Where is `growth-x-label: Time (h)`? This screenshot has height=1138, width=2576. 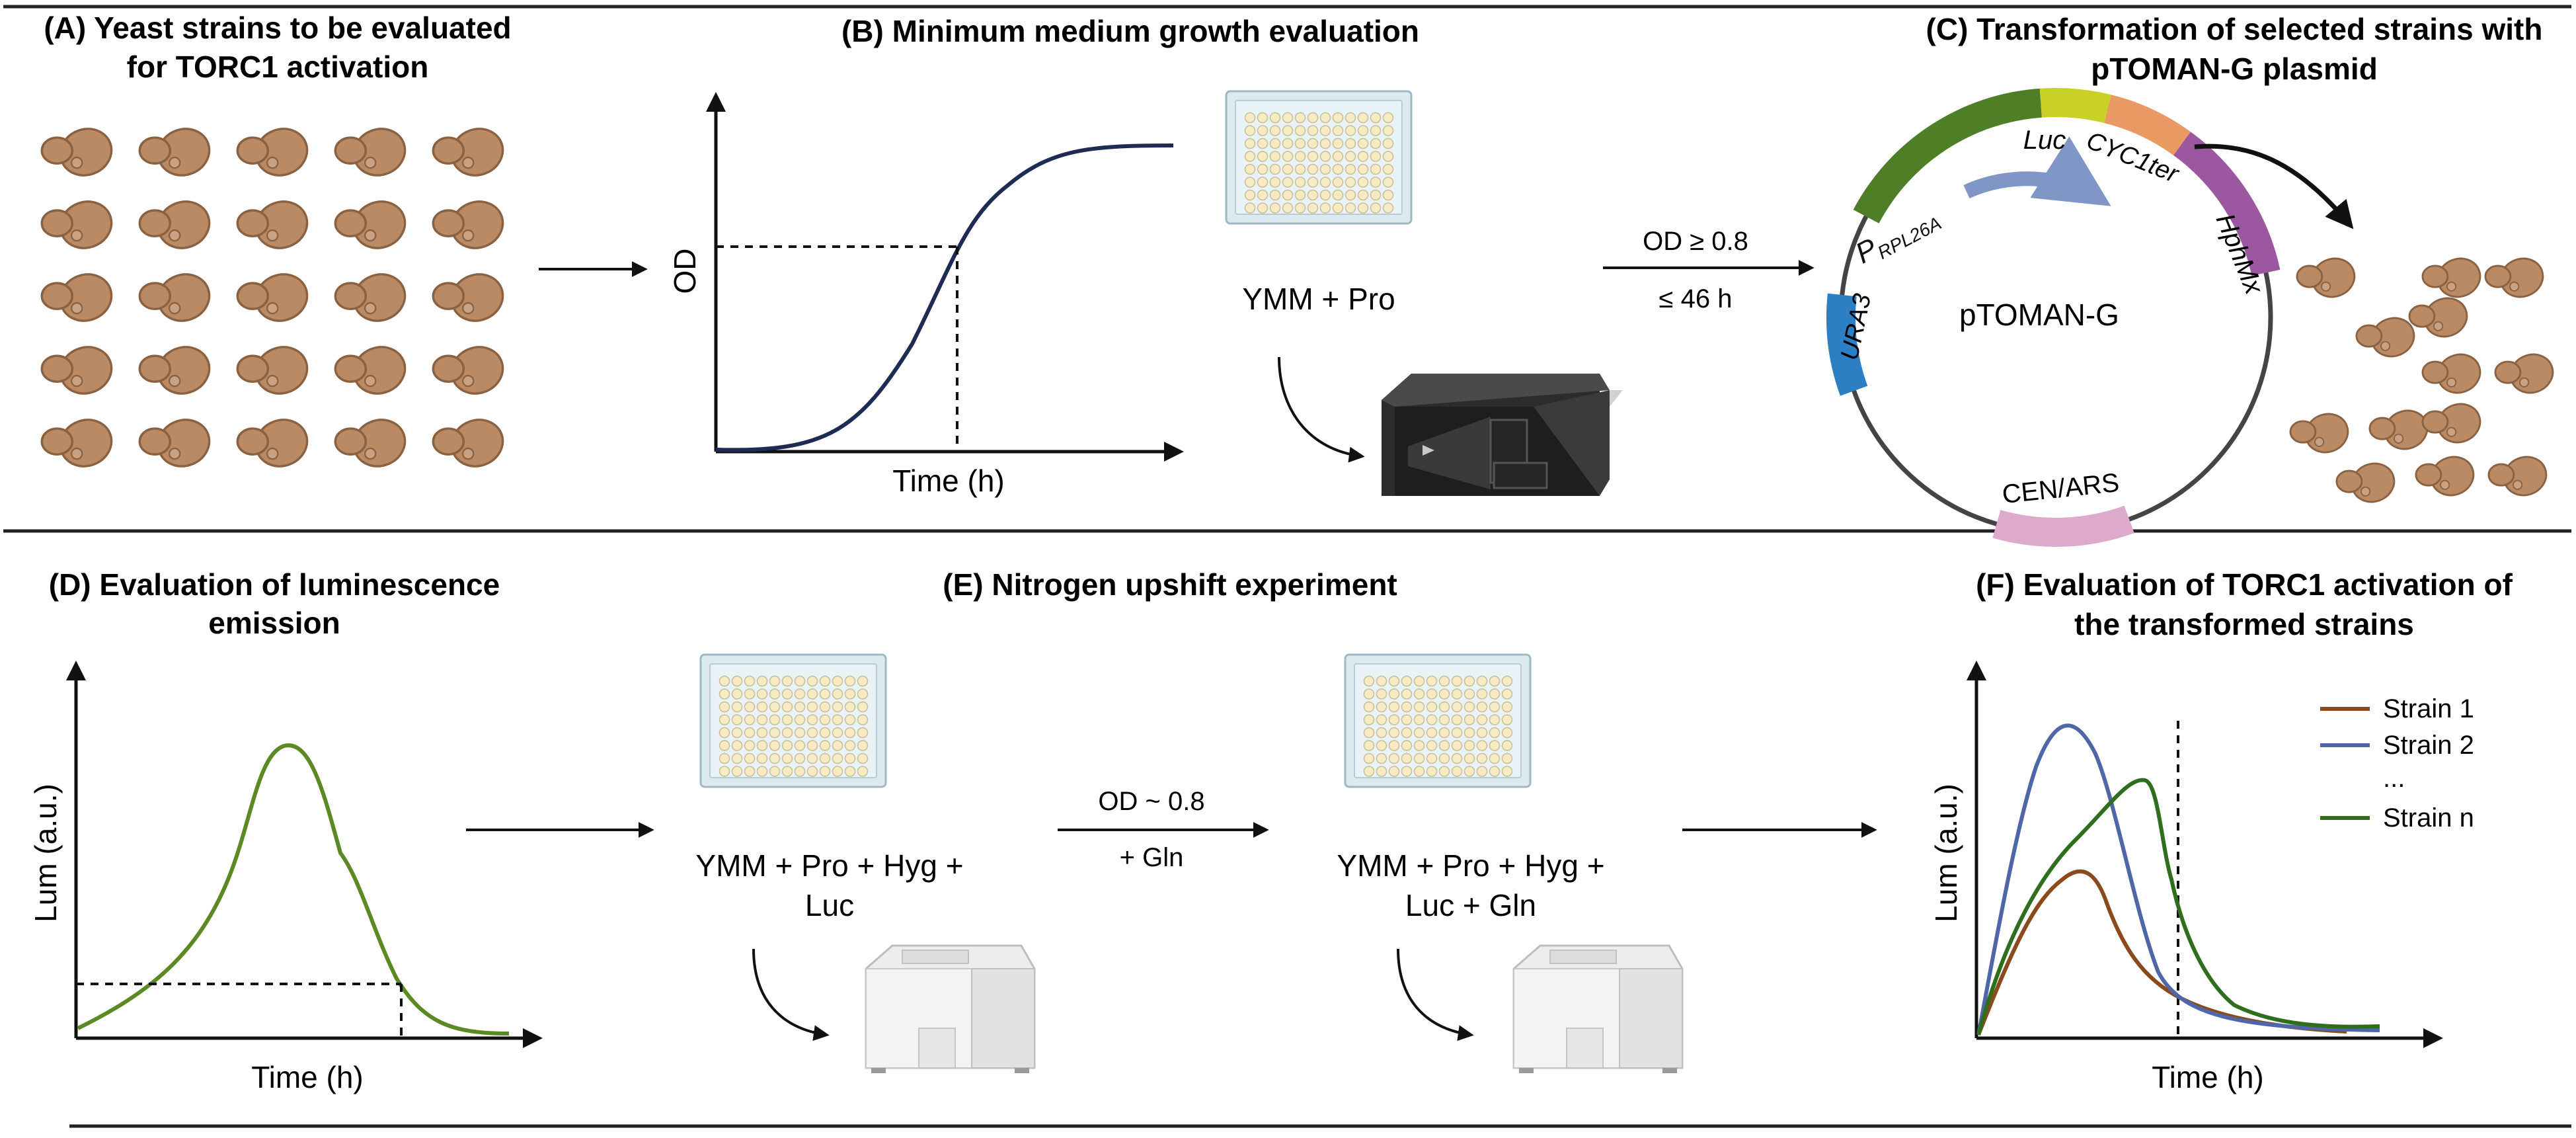 growth-x-label: Time (h) is located at coordinates (948, 481).